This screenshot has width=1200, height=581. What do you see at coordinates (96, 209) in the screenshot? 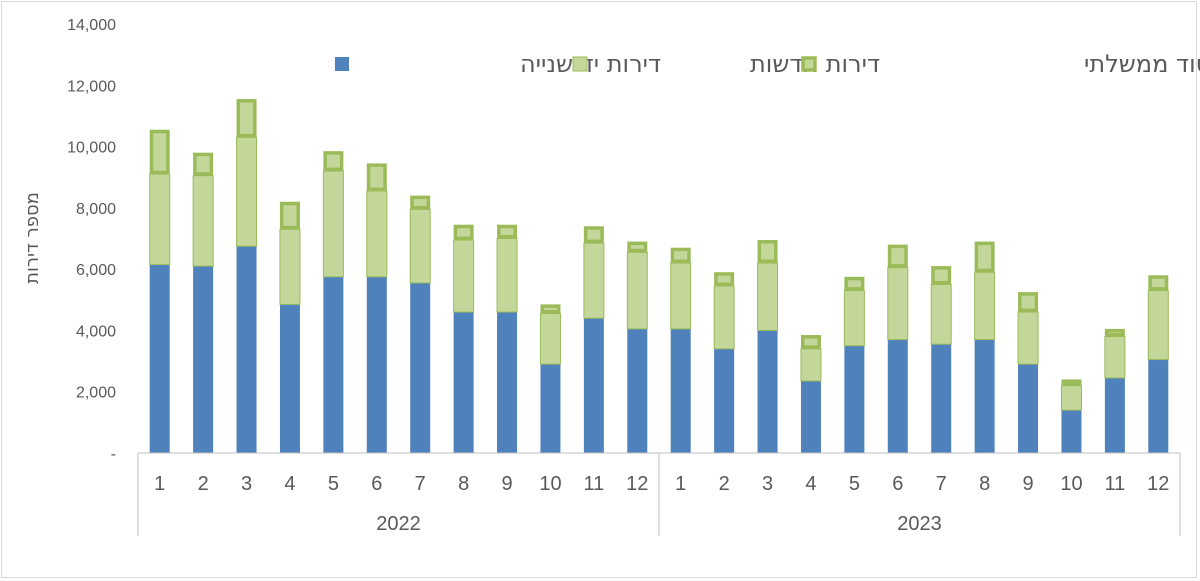
I see `y-tick-label: 8,000` at bounding box center [96, 209].